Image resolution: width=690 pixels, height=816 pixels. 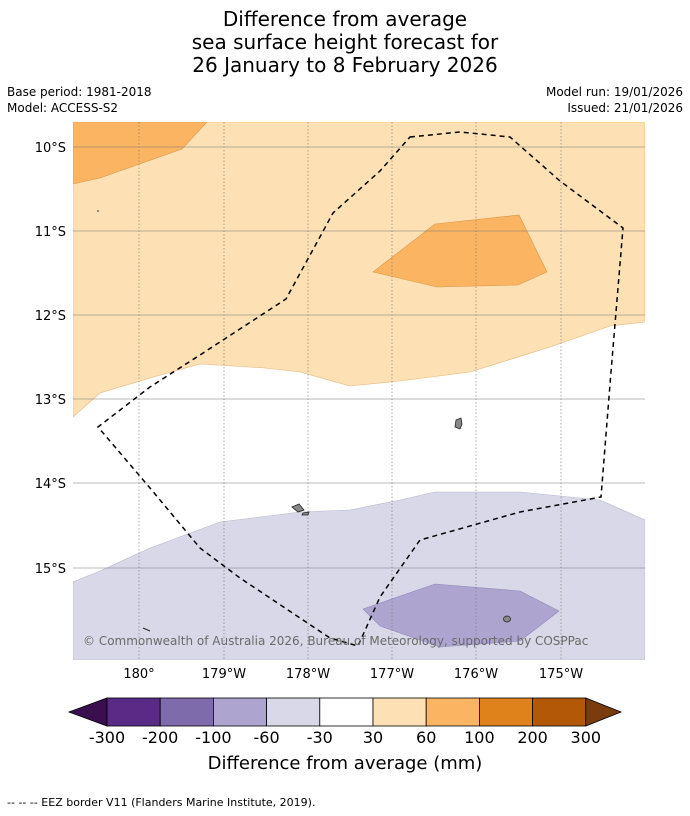 I want to click on island-west-small, so click(x=305, y=513).